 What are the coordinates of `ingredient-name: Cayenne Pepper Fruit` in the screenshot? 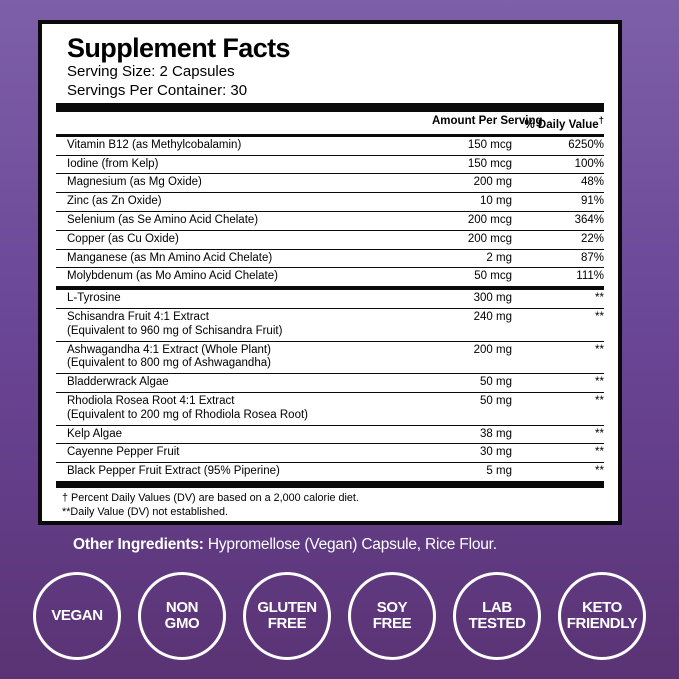 It's located at (123, 452).